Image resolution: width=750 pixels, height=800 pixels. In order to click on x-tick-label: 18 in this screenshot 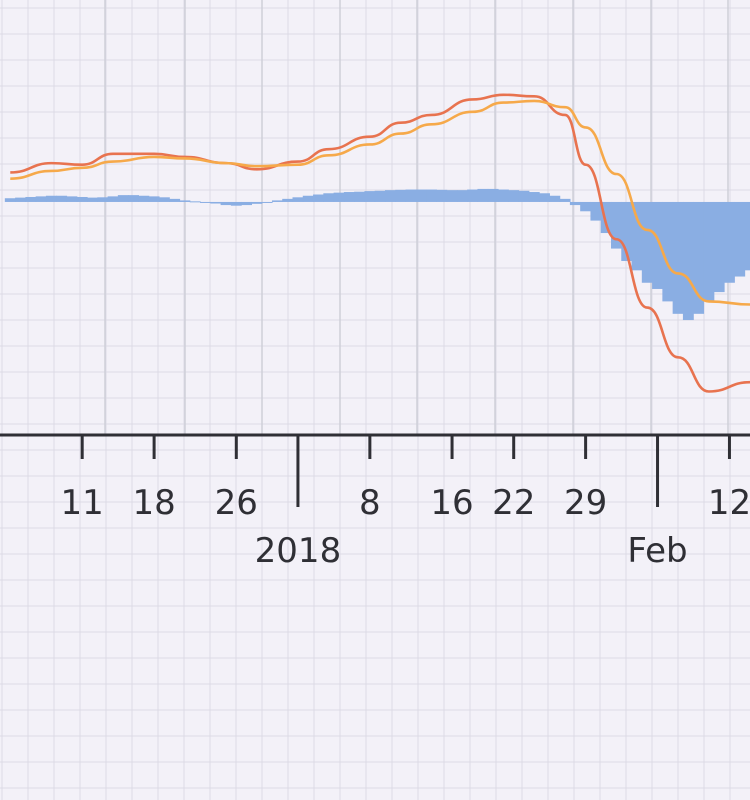, I will do `click(153, 503)`.